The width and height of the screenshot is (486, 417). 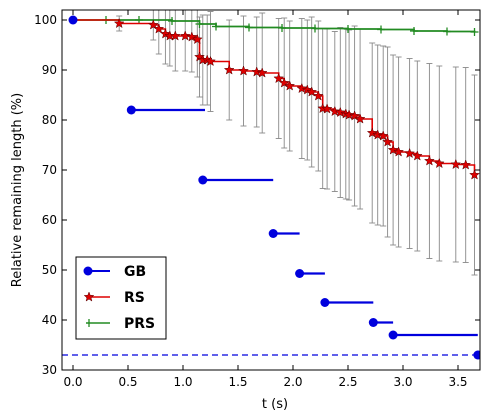 I want to click on y-tick-label: 40, so click(x=49, y=320).